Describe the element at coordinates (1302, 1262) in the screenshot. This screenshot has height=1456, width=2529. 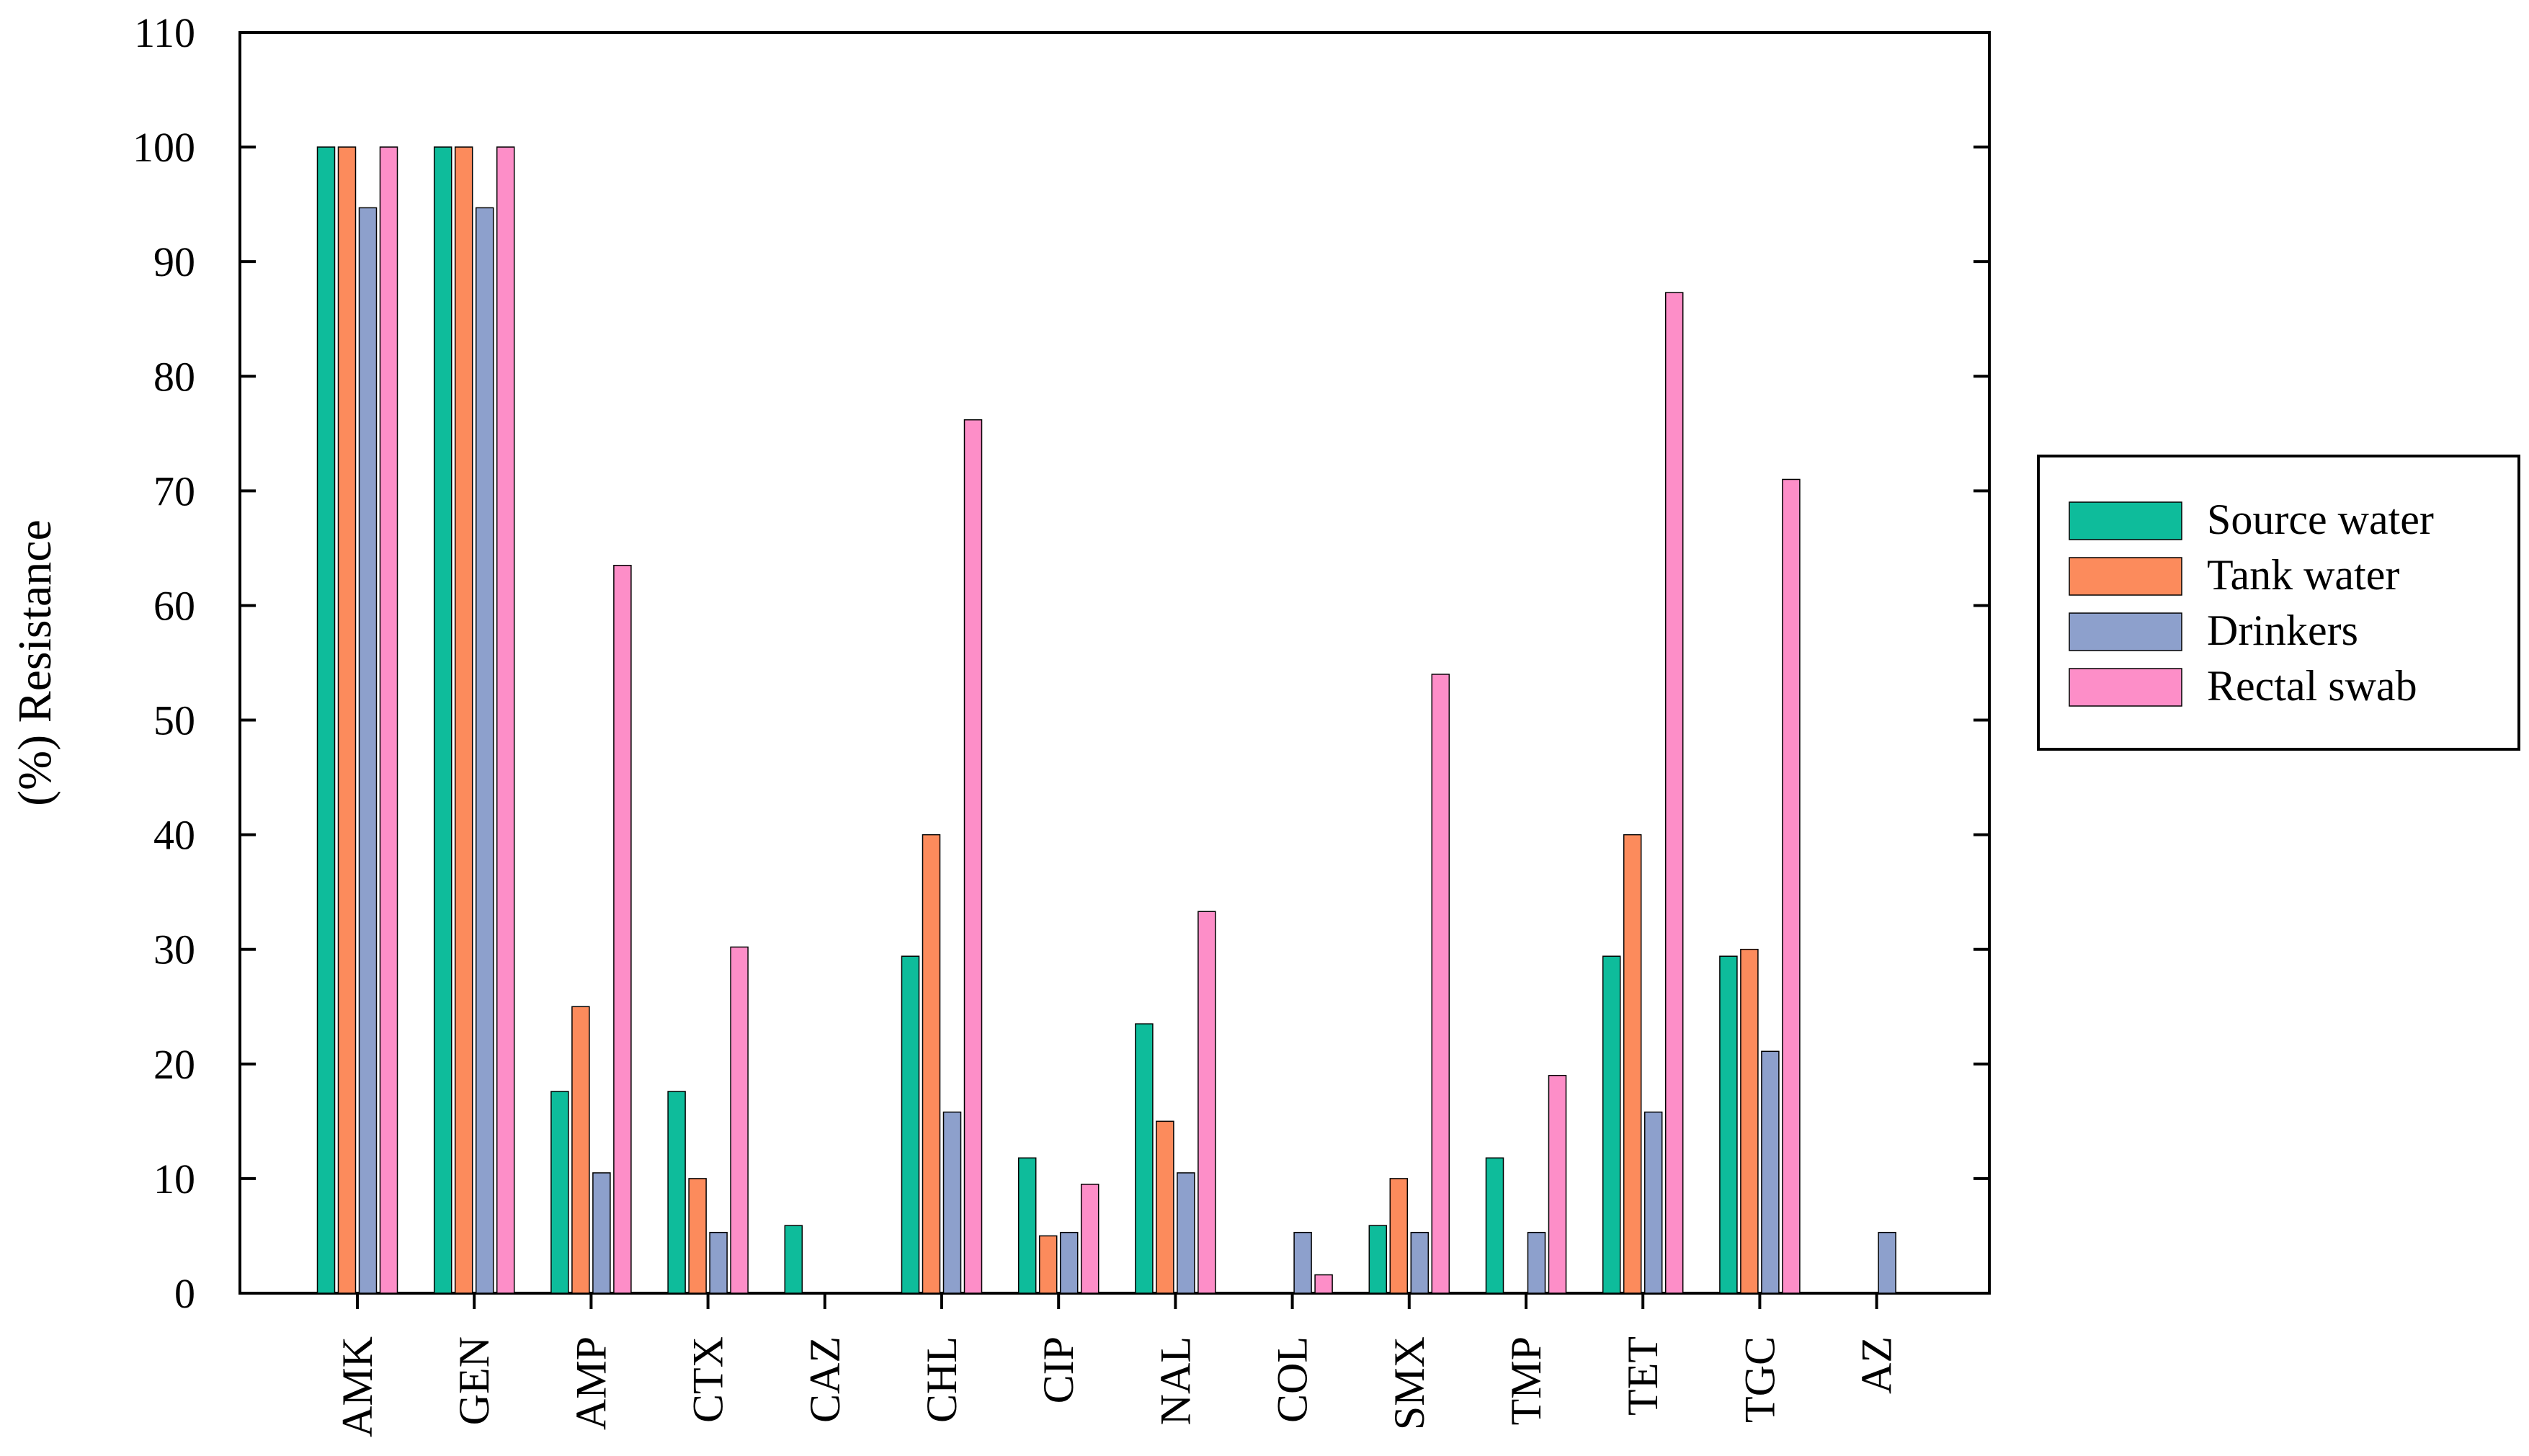
I see `bar-col-drinkers` at that location.